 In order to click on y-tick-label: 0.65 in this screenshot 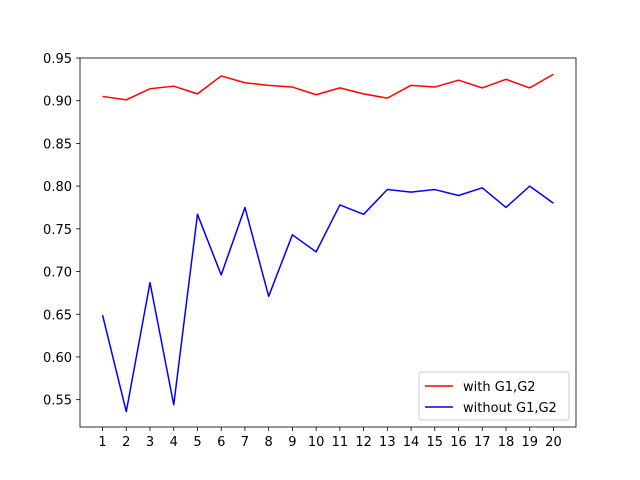, I will do `click(57, 315)`.